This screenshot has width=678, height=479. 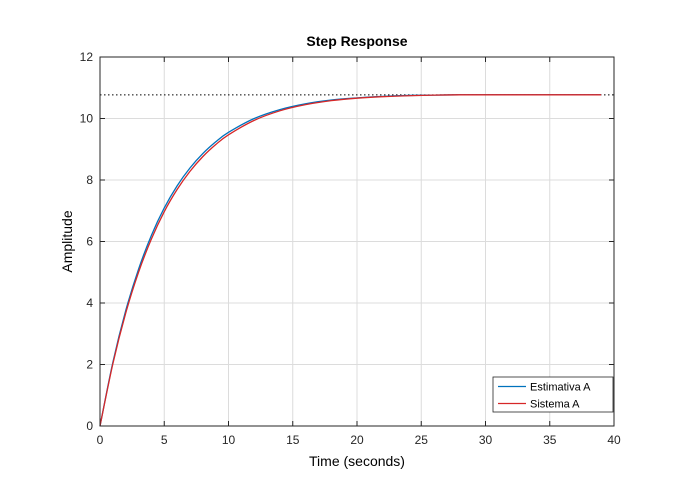 I want to click on x-tick-label: 20, so click(x=357, y=440).